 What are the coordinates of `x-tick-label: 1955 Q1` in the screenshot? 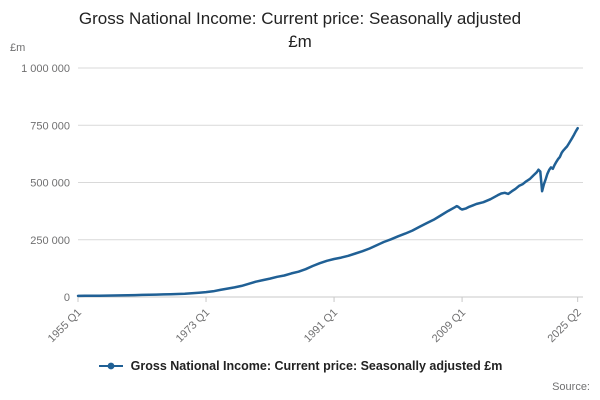 It's located at (65, 326).